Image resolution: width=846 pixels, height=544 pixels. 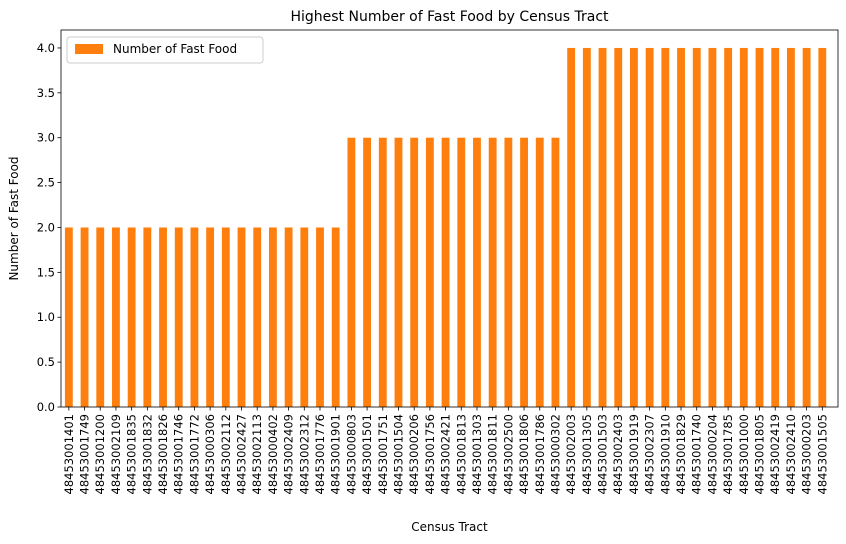 What do you see at coordinates (603, 454) in the screenshot?
I see `x-tick-label: 48453001503` at bounding box center [603, 454].